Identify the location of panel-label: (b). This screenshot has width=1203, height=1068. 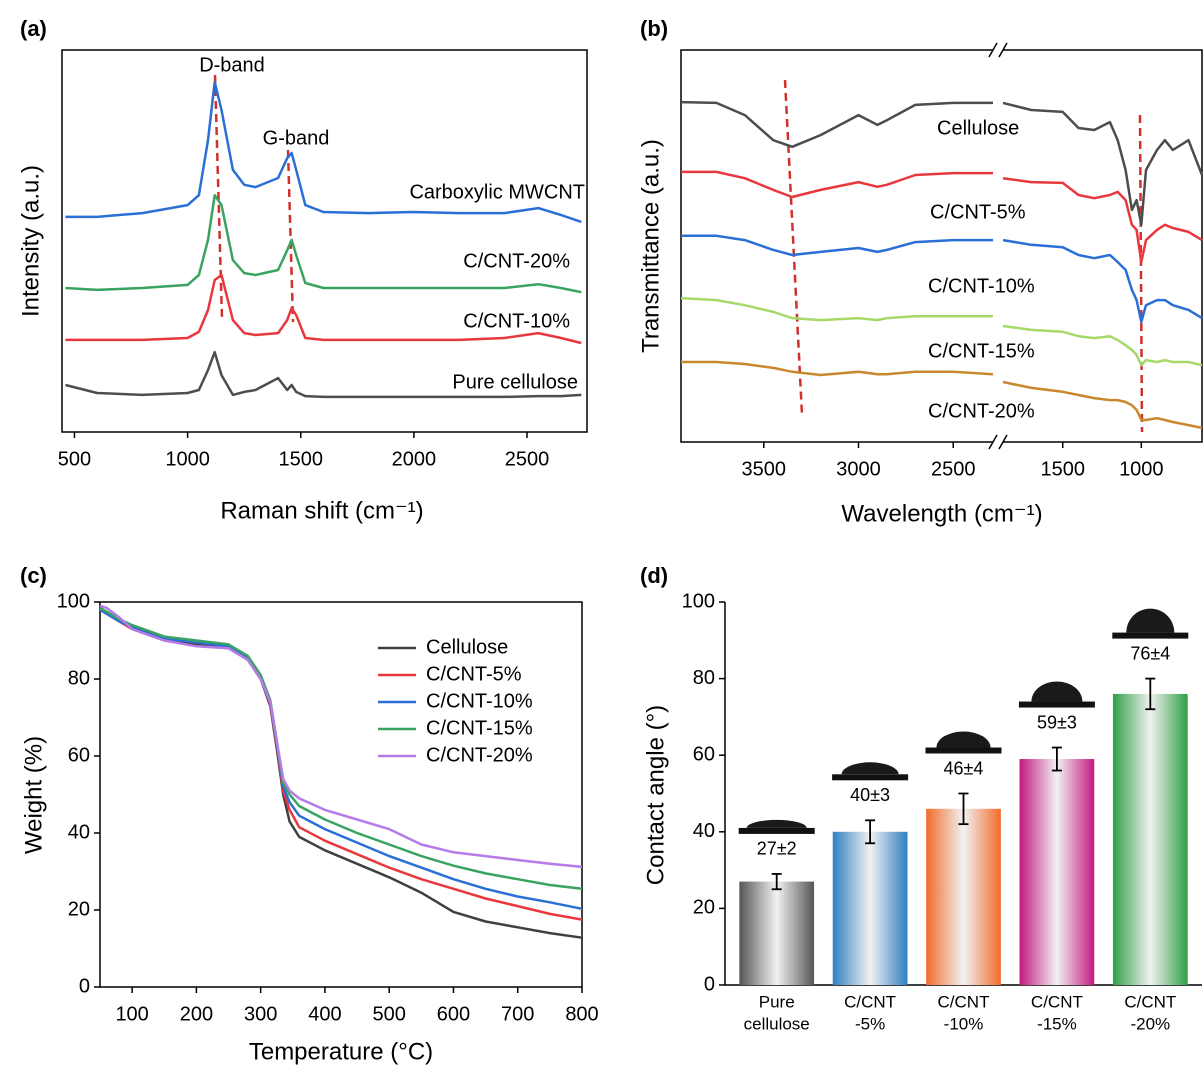
(654, 28).